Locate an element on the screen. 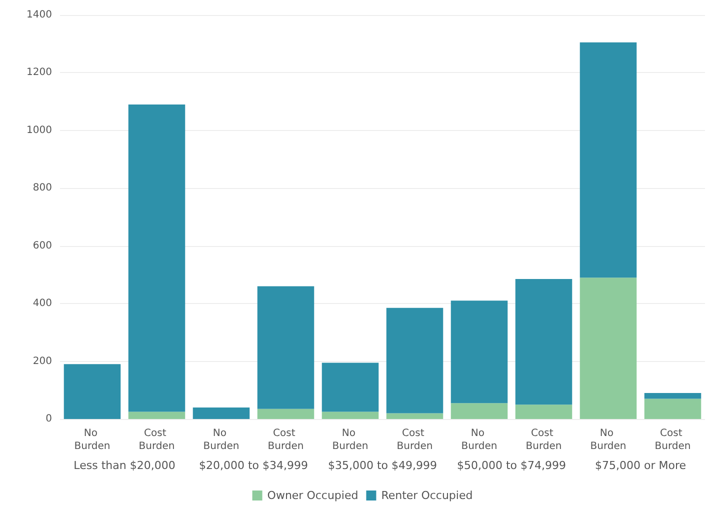 This screenshot has width=725, height=514. legend-label: Renter Occupied is located at coordinates (427, 495).